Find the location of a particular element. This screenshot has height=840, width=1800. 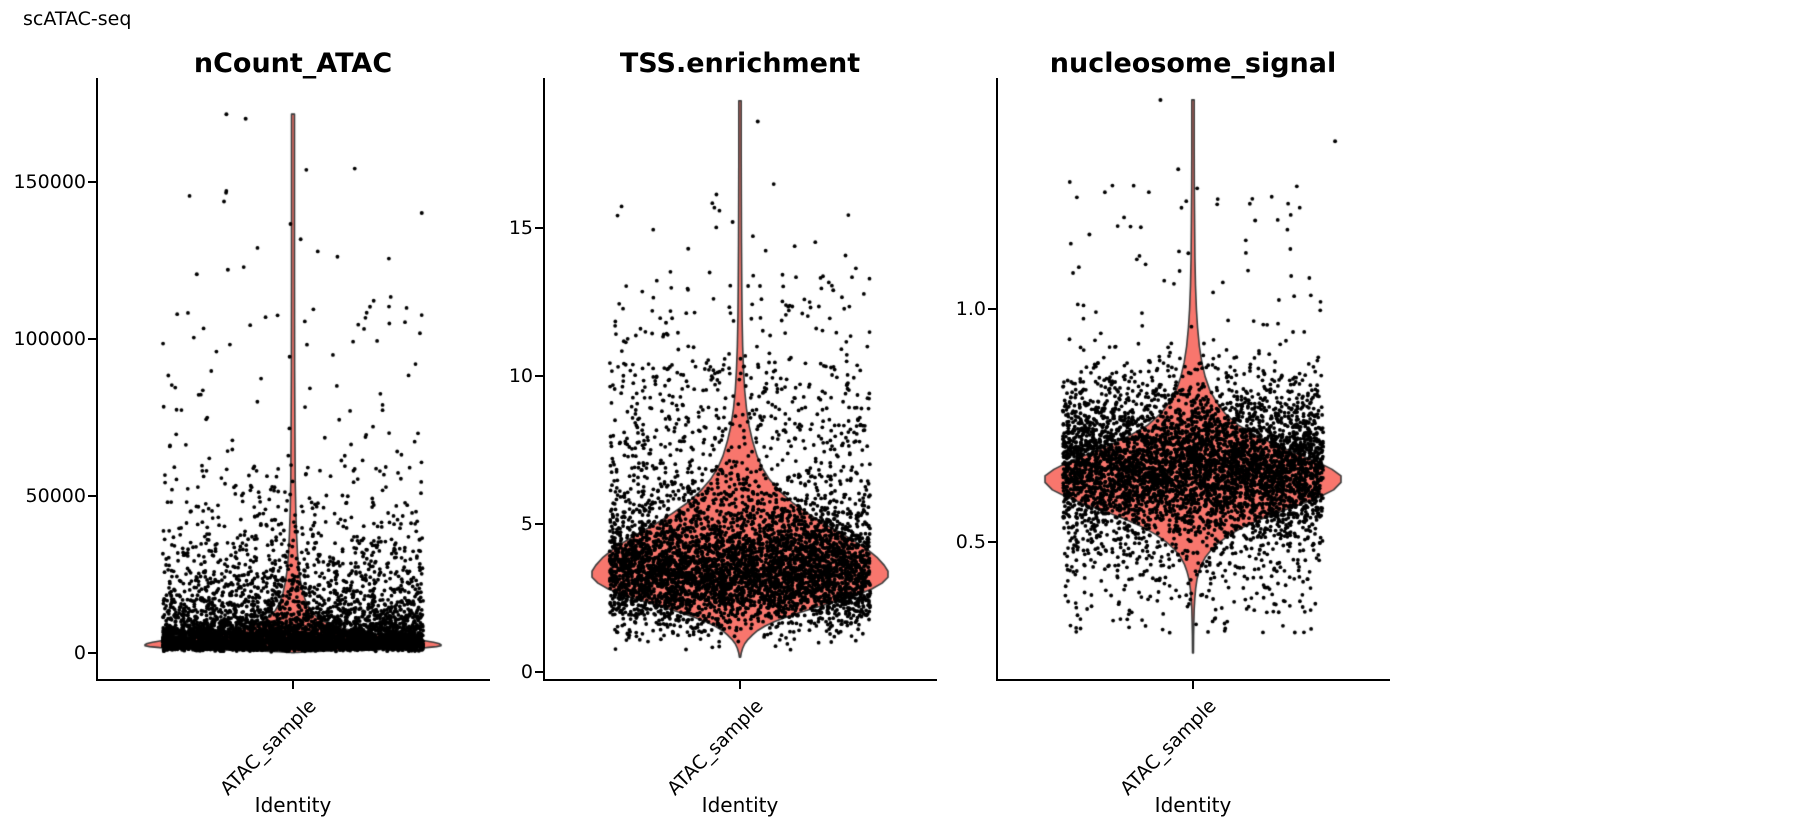

x-axis-title-nucleosome-signal: Identity is located at coordinates (1193, 805).